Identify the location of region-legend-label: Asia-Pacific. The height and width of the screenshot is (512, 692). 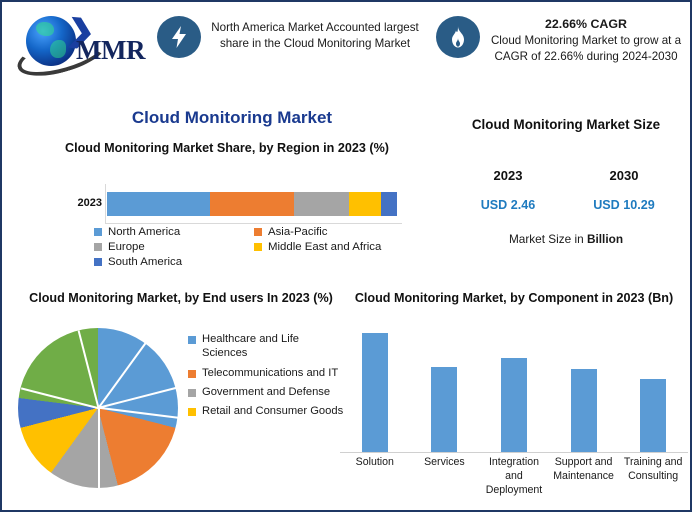
(298, 232).